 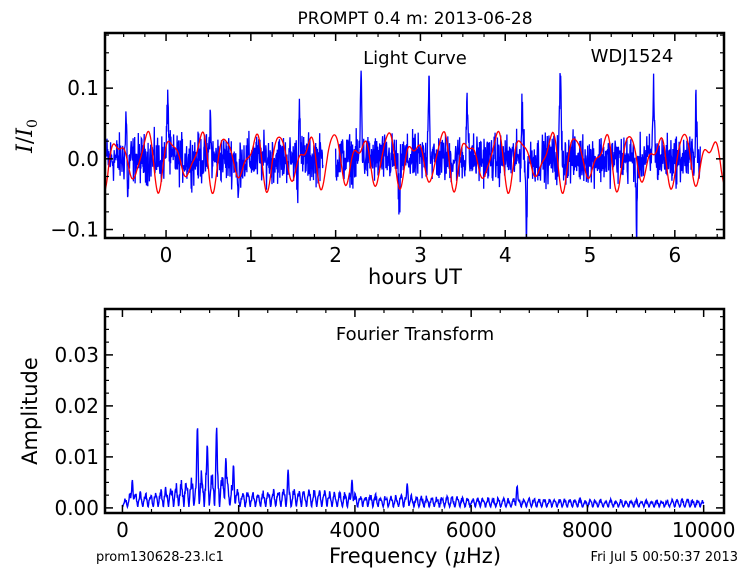 I want to click on light-curve-xtick-label: 3, so click(x=420, y=255).